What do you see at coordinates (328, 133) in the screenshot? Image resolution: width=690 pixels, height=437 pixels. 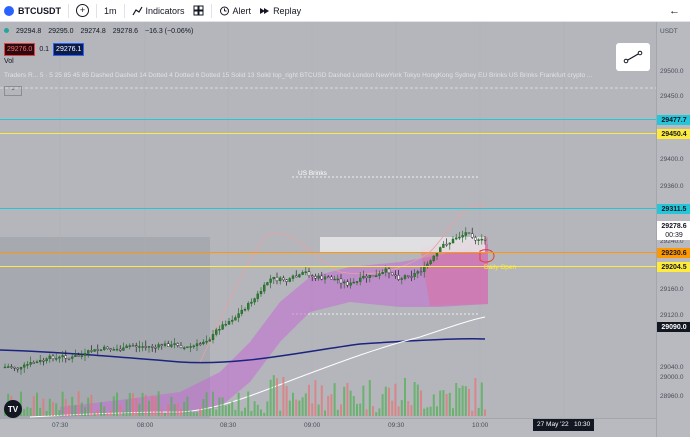 I see `level-line-yellow` at bounding box center [328, 133].